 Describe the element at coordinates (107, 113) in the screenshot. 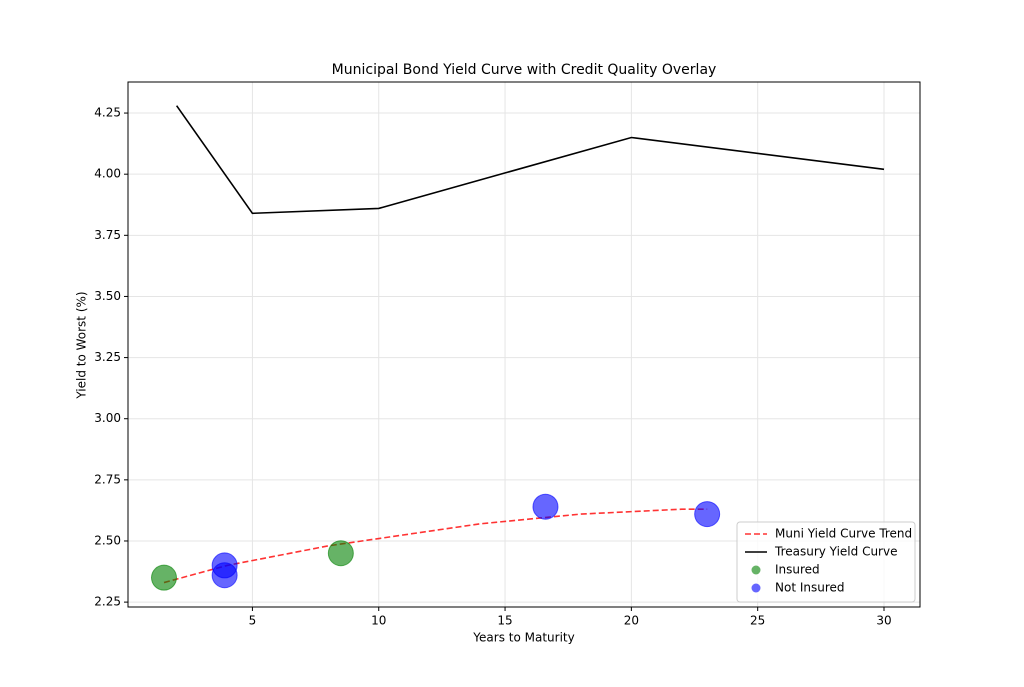

I see `y-tick-label: 4.25` at that location.